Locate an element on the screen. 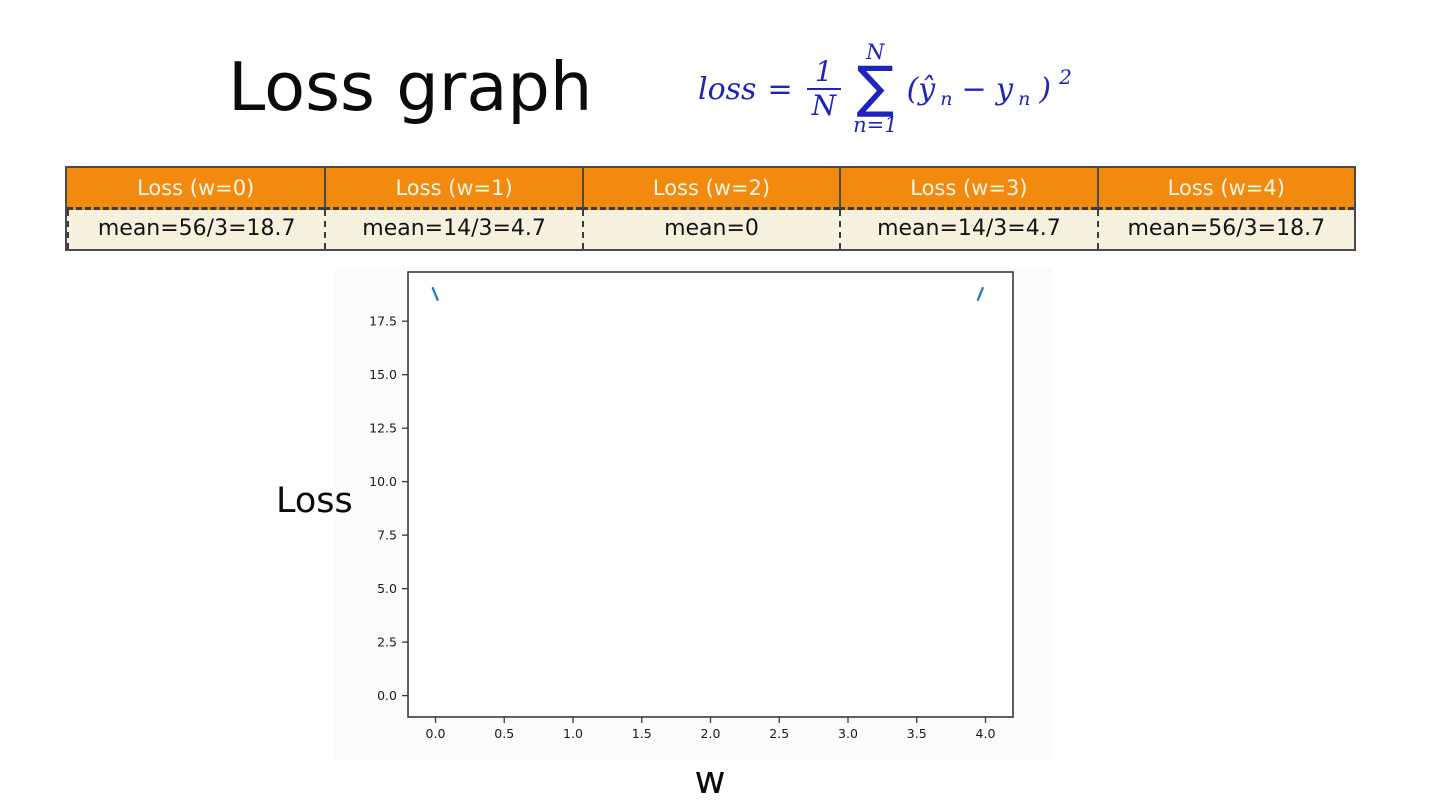  y-tick-label: 0.0 is located at coordinates (387, 695).